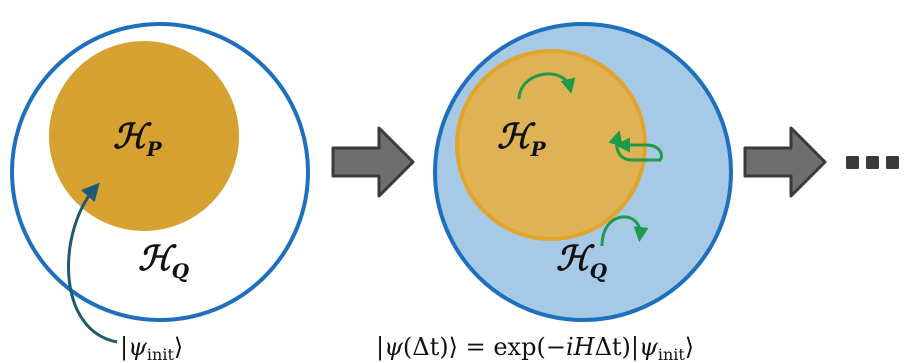 This screenshot has width=922, height=363. Describe the element at coordinates (138, 139) in the screenshot. I see `label-hp-initial: ℋP` at that location.